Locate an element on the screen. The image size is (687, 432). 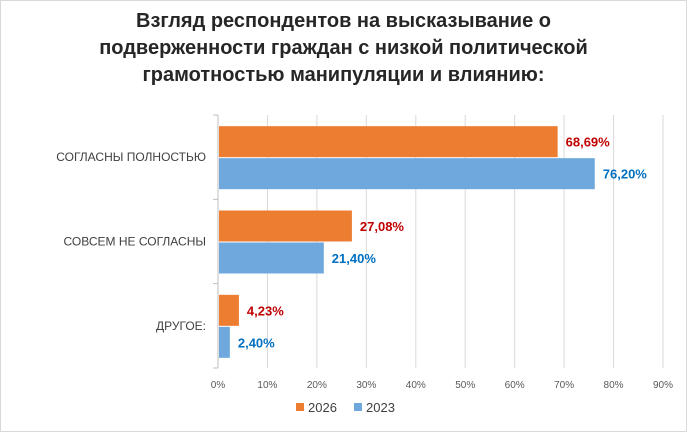
legend-swatch-2026 is located at coordinates (300, 407).